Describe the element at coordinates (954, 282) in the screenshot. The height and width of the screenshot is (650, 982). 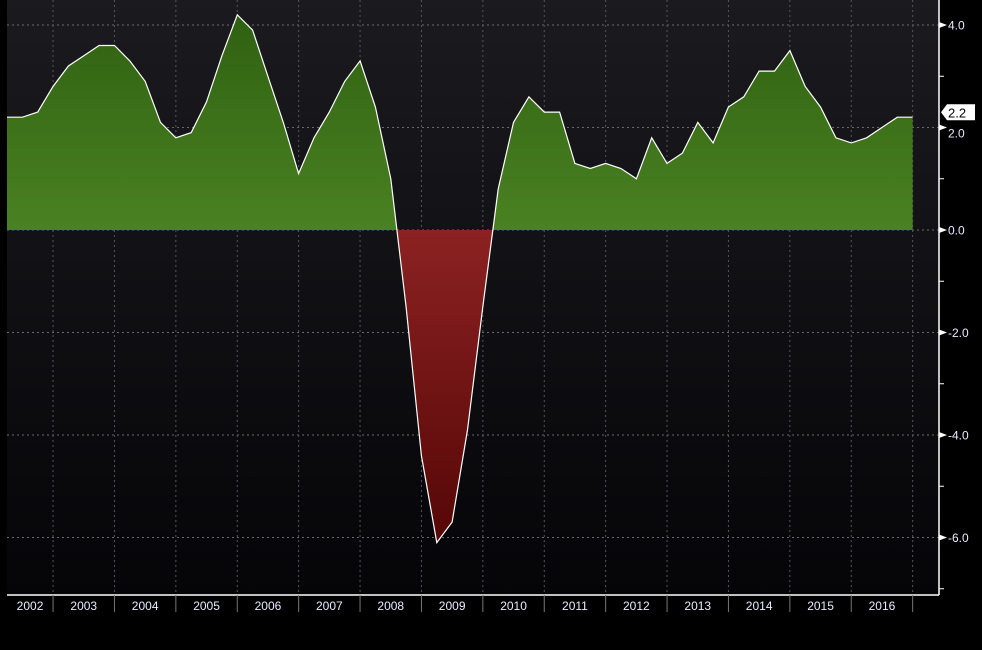
I see `y-axis-ticks: 4.0 2.0 0.0 -2.0 -4.0 -6.0` at that location.